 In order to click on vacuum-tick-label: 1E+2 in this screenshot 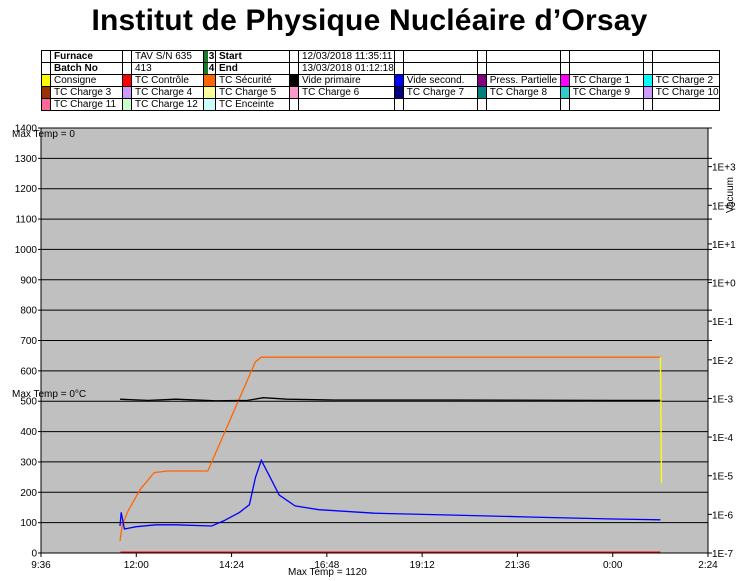, I will do `click(724, 206)`.